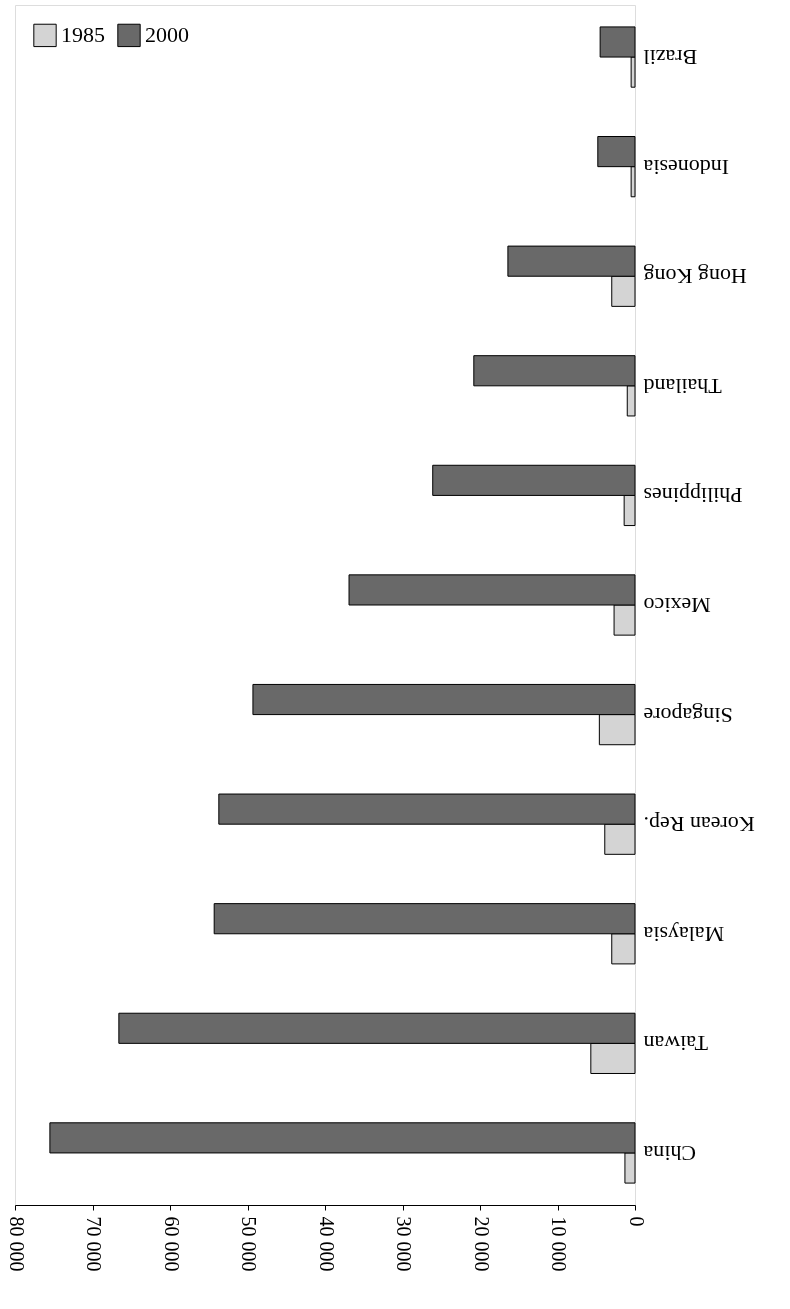 The width and height of the screenshot is (790, 1309). Describe the element at coordinates (699, 825) in the screenshot. I see `y-tick-label: Korean Rep.` at that location.